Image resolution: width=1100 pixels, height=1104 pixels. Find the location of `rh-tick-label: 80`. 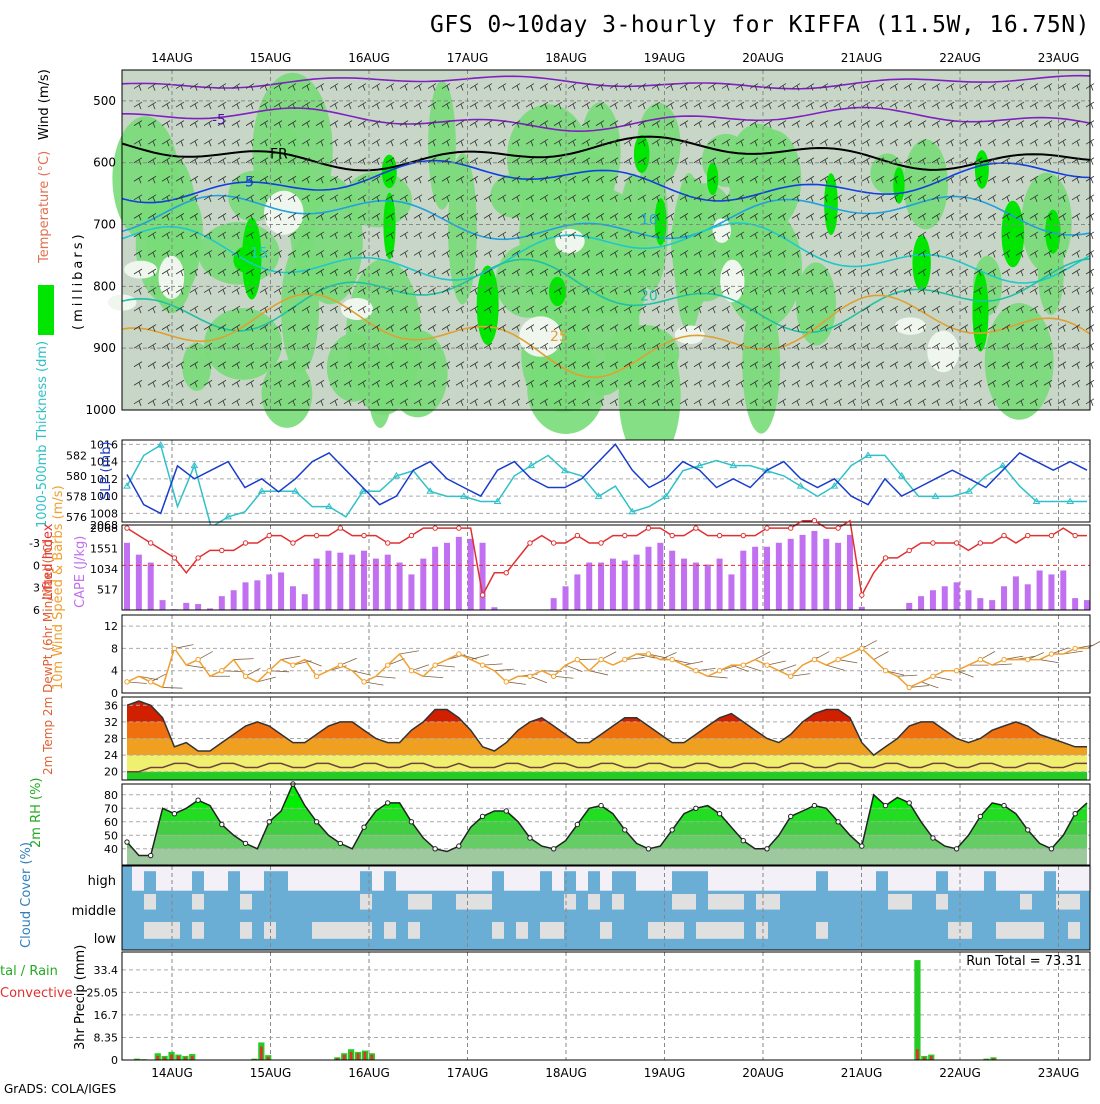

rh-tick-label: 80 is located at coordinates (111, 795).